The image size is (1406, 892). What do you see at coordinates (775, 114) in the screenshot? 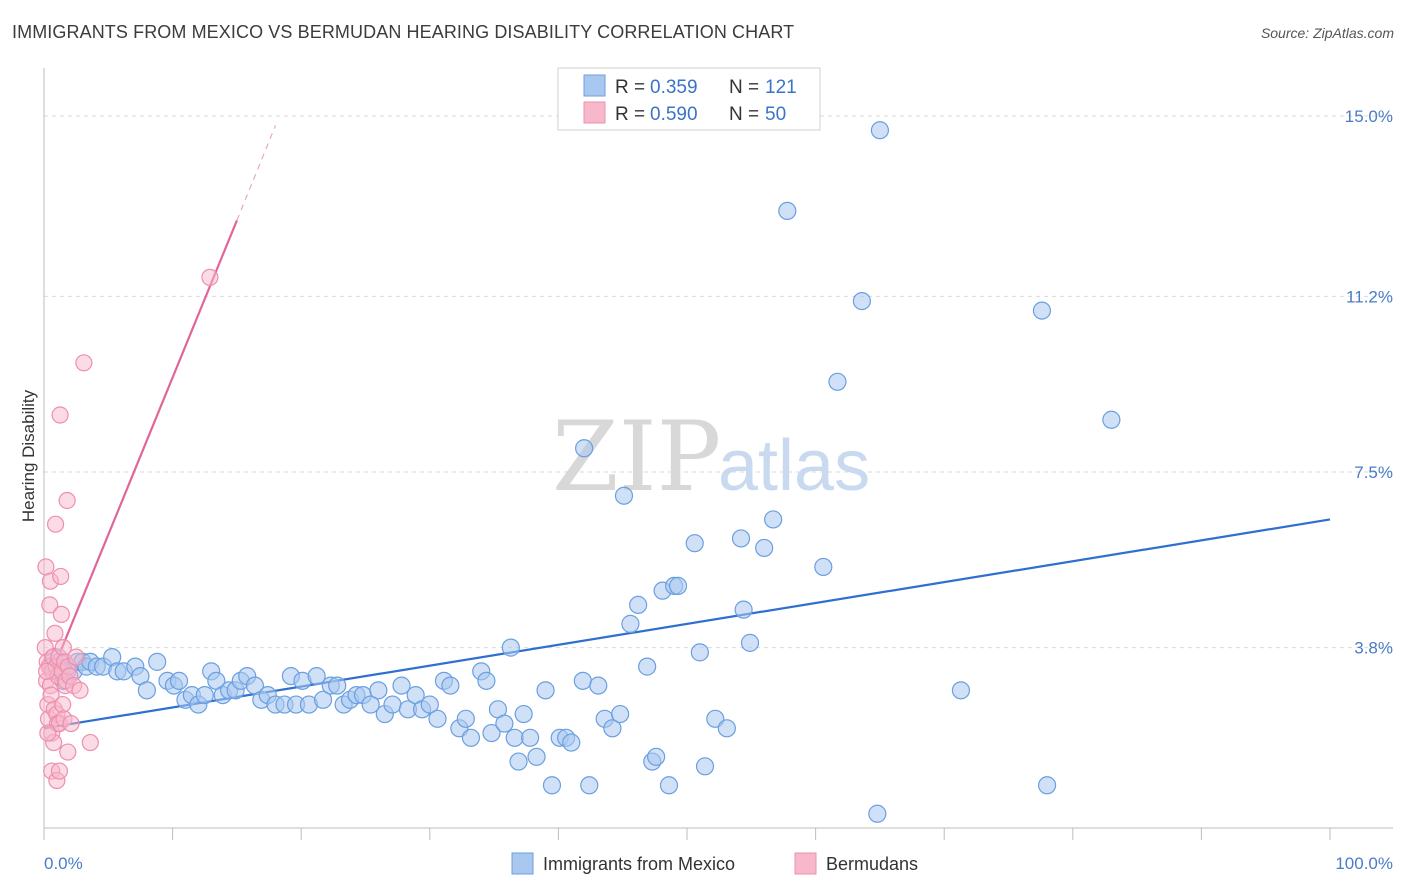
I see `stats-n-value-2: 50` at bounding box center [775, 114].